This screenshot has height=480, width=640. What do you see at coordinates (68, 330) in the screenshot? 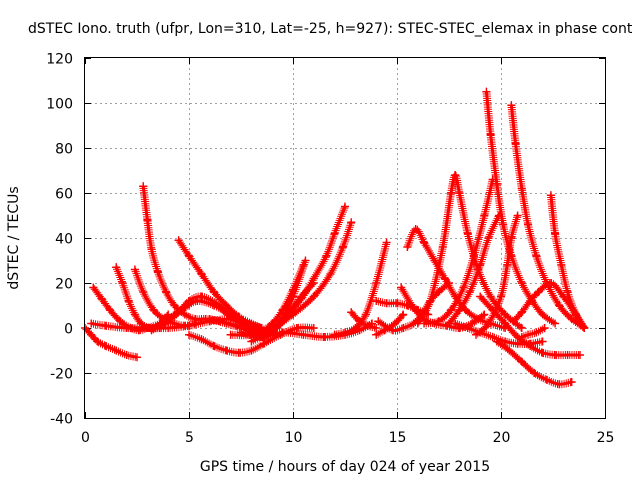
I see `y-tick-label: 0` at bounding box center [68, 330].